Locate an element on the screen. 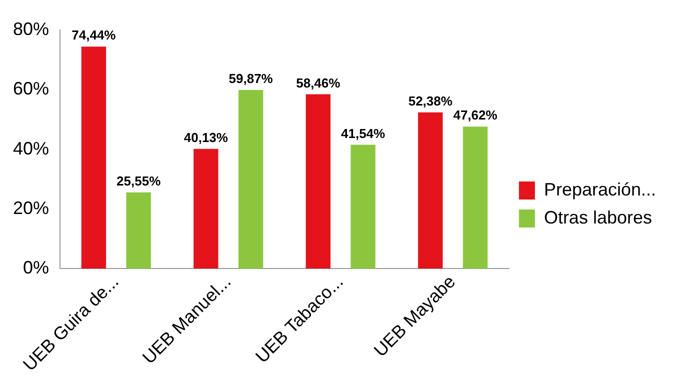 The image size is (686, 379). data-label: 74,44% is located at coordinates (94, 35).